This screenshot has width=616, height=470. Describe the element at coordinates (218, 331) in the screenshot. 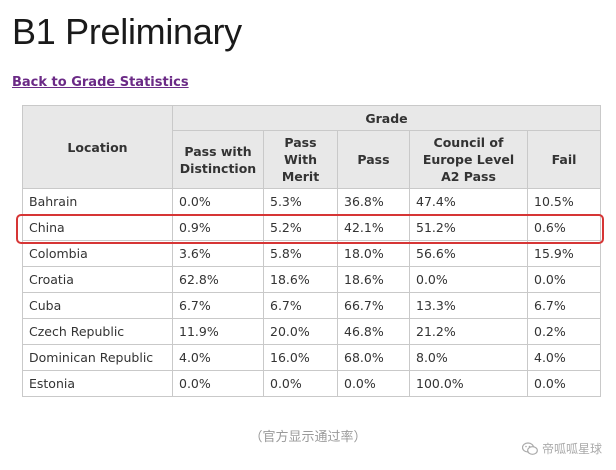

I see `distinction-cell: 11.9%` at that location.